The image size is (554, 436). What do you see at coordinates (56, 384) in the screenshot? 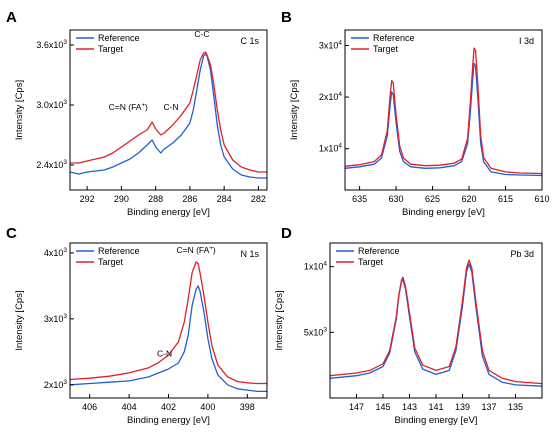
I see `y-tick-label: 2x10³` at bounding box center [56, 384].